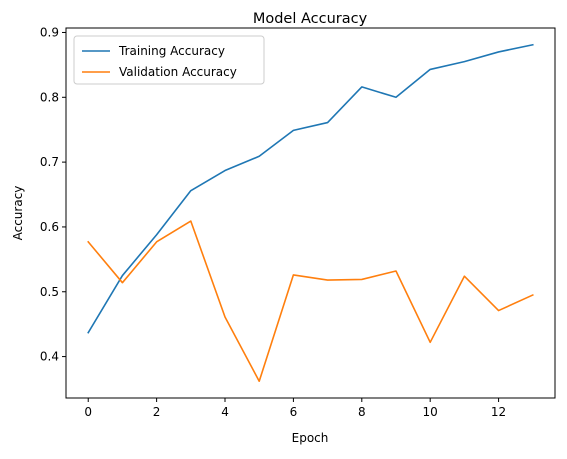 This screenshot has width=567, height=459. Describe the element at coordinates (362, 412) in the screenshot. I see `x-tick-label: 8` at that location.